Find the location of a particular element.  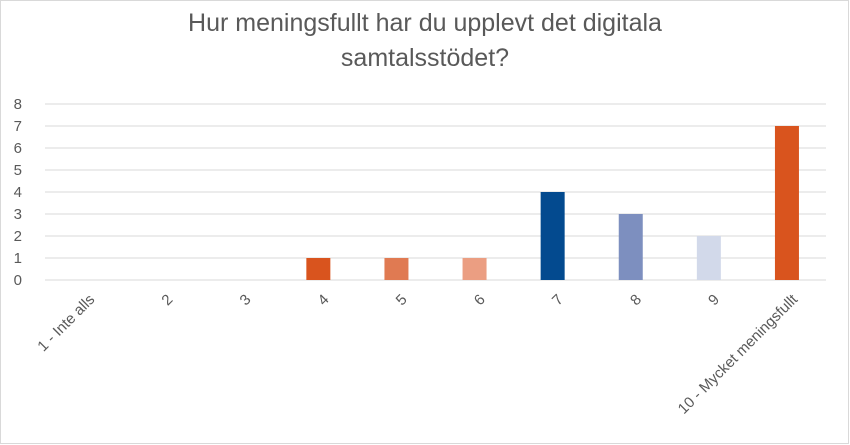

chart-title-line-2: samtalsstödet? is located at coordinates (425, 58).